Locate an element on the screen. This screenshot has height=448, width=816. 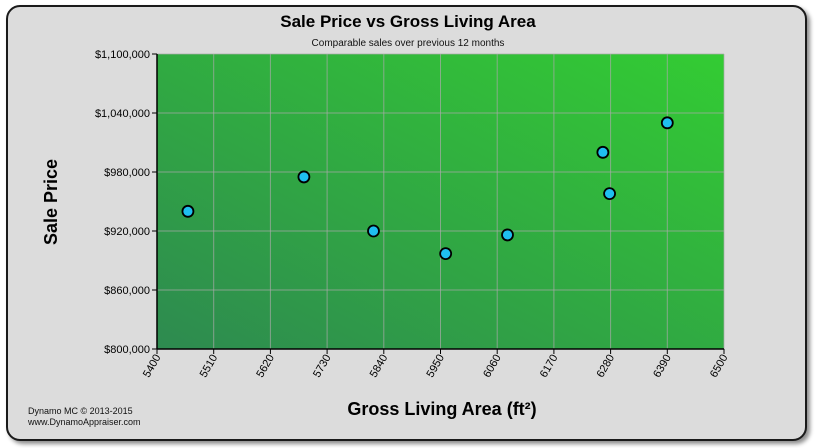
y-tick-label: $860,000 is located at coordinates (127, 291).